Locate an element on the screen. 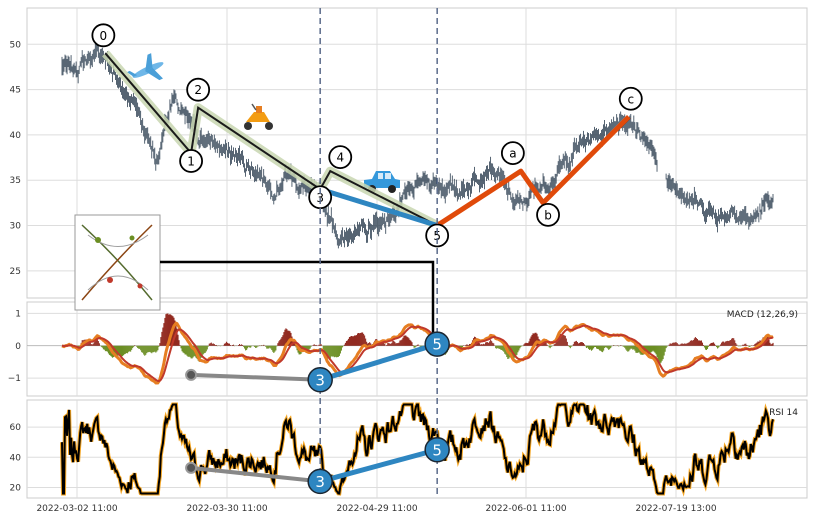  wave-label-circle is located at coordinates (191, 161).